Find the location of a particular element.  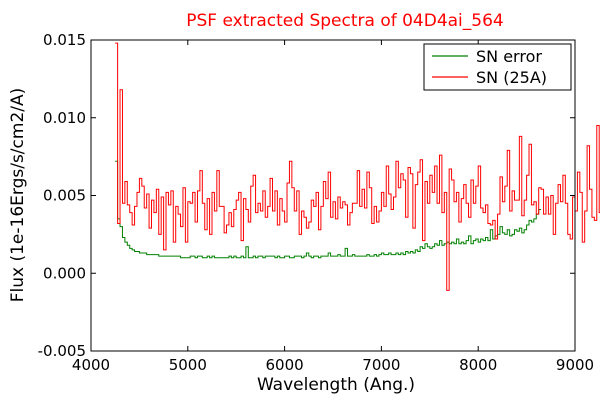

legend-box is located at coordinates (497, 67).